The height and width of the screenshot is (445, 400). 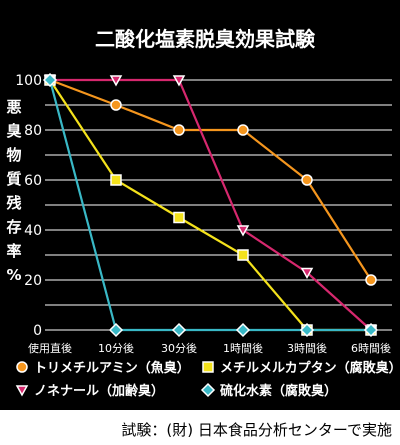 I want to click on y-tick-labels: 0 20 40 60 80 100, so click(x=28, y=206).